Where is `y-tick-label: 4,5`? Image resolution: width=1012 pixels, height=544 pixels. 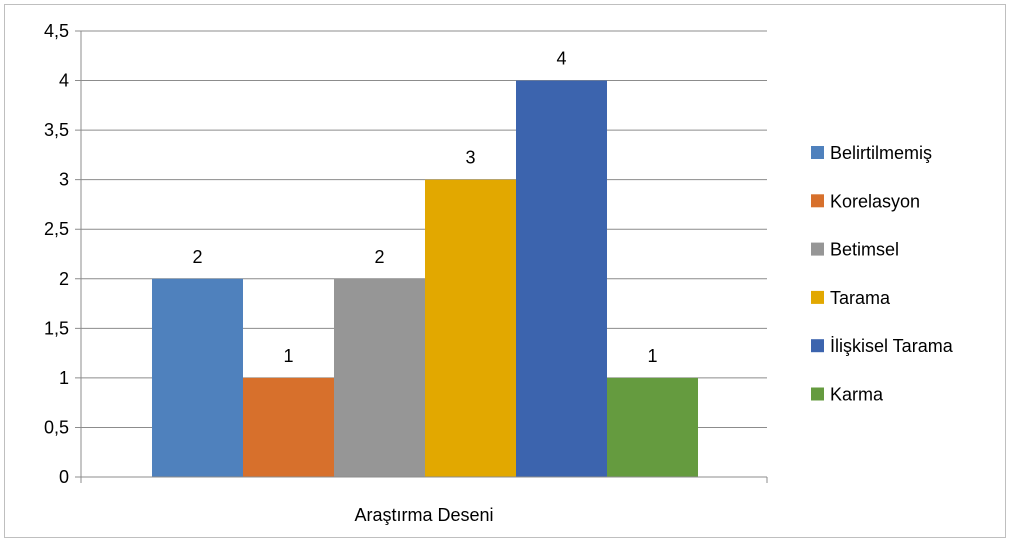
y-tick-label: 4,5 is located at coordinates (56, 31).